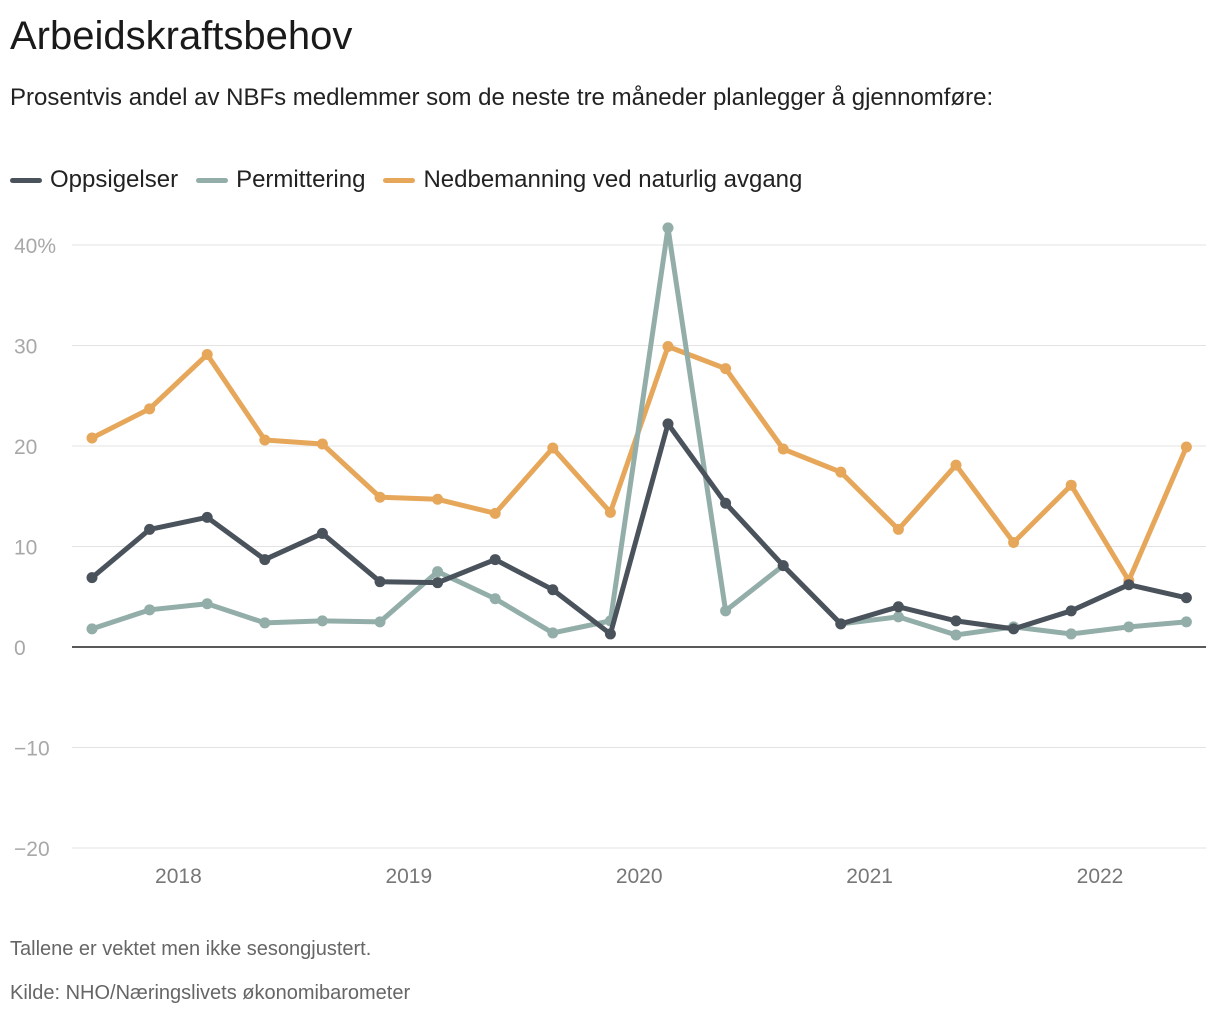 The width and height of the screenshot is (1220, 1020). I want to click on y-tick-label: 20, so click(25, 447).